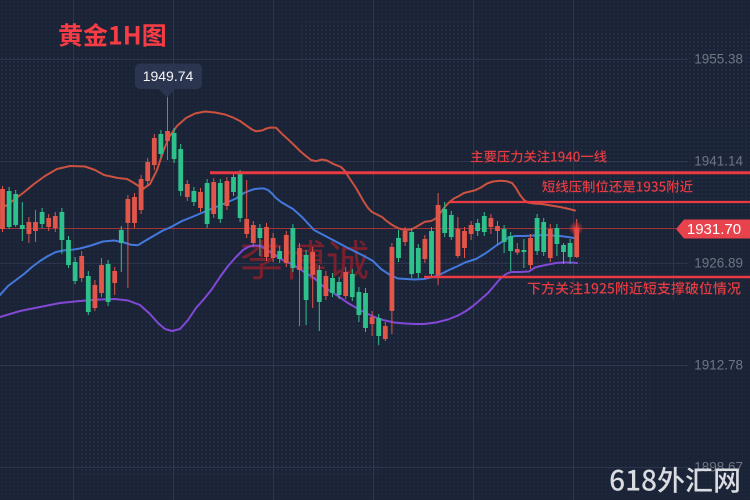 The image size is (750, 500). I want to click on svg-text: 1912.78, so click(718, 365).